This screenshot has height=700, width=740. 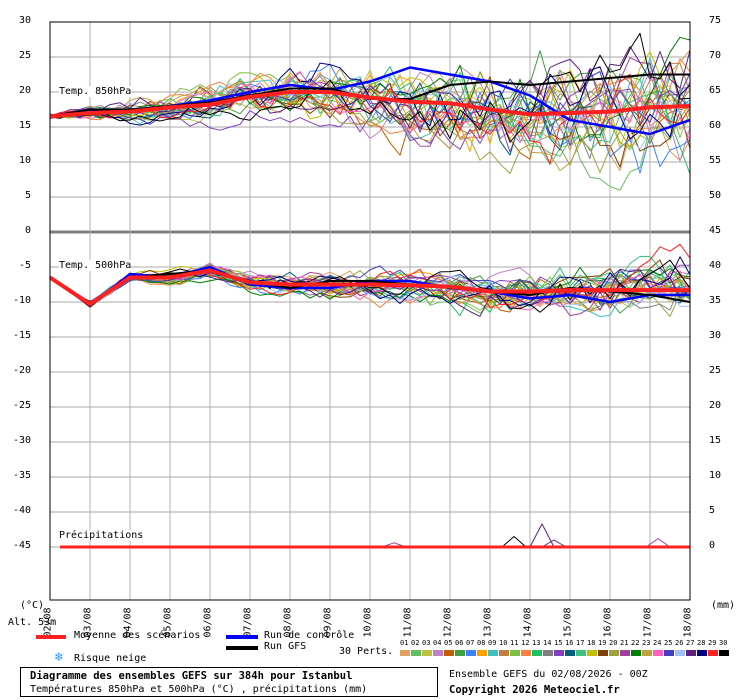 I want to click on legend-control-swatch, so click(x=242, y=637).